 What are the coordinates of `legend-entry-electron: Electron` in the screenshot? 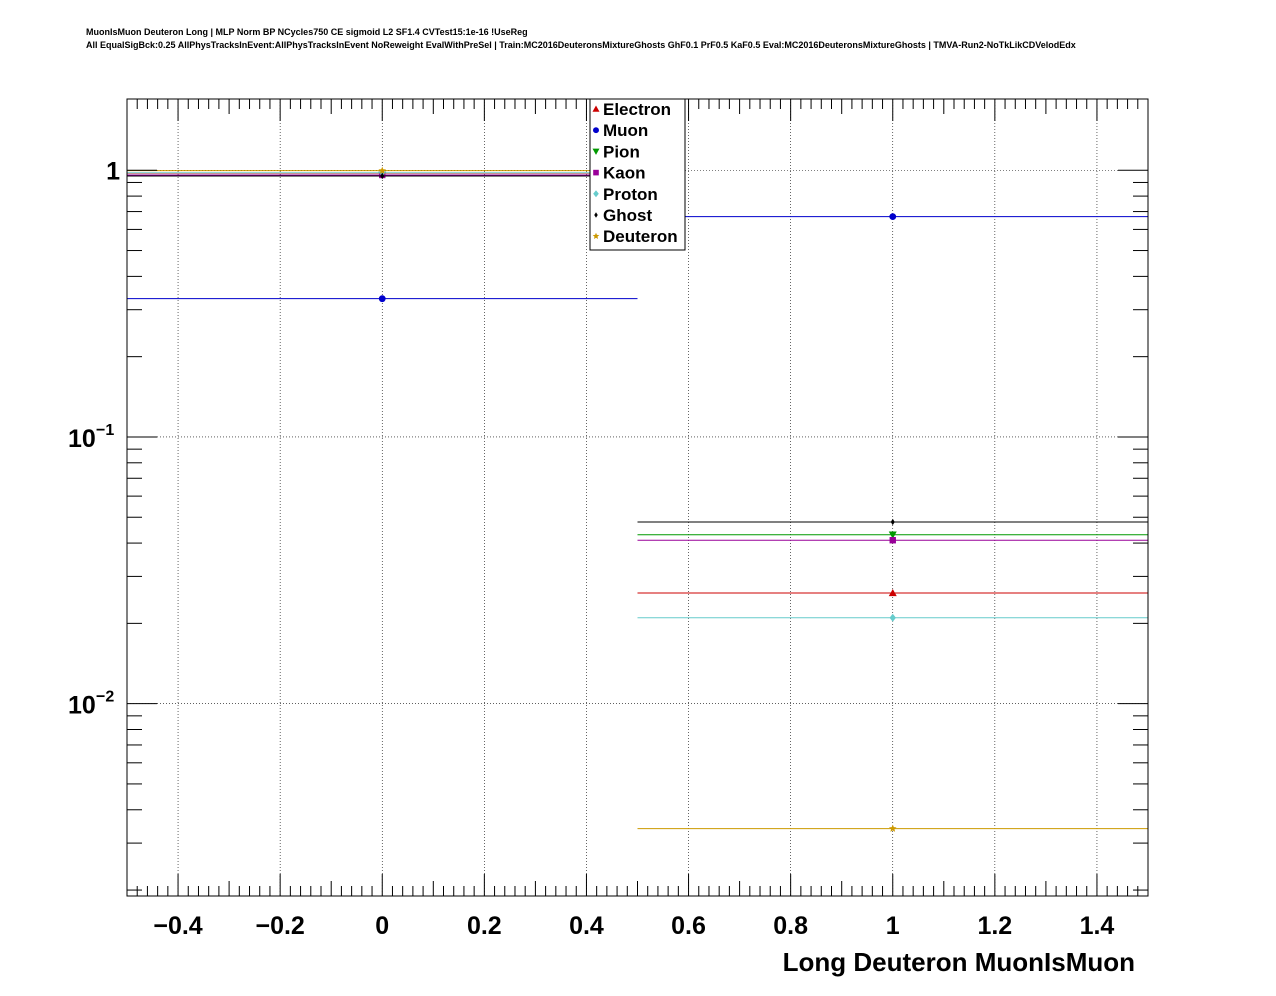 It's located at (631, 109).